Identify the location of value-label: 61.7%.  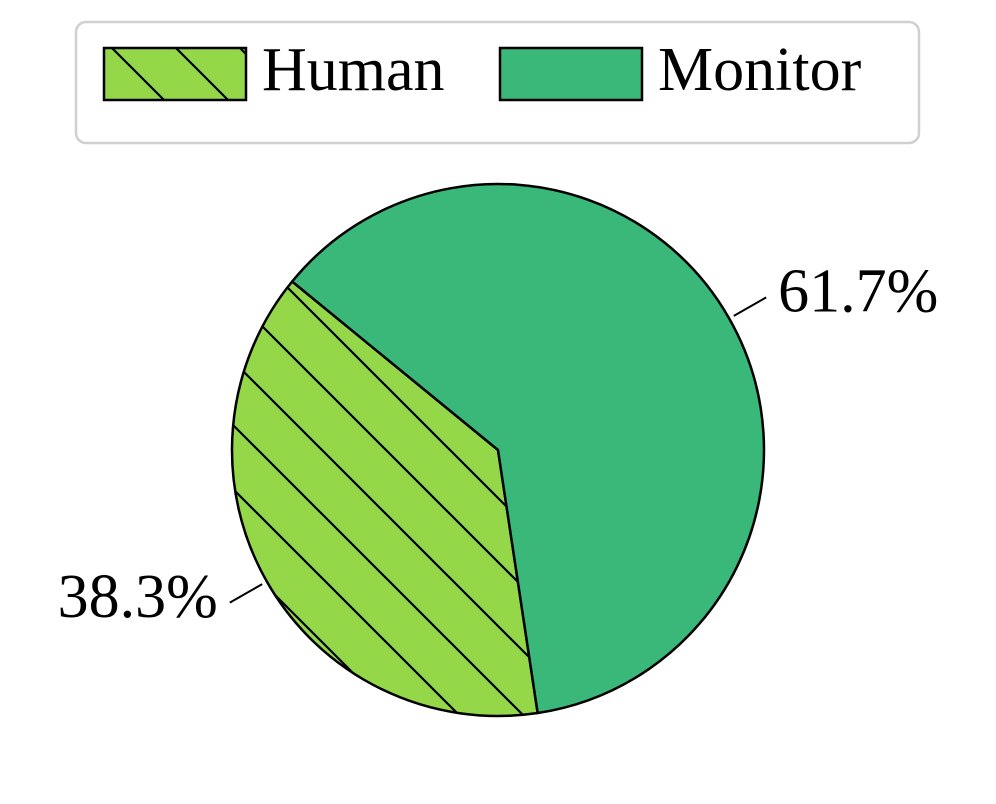
(858, 292).